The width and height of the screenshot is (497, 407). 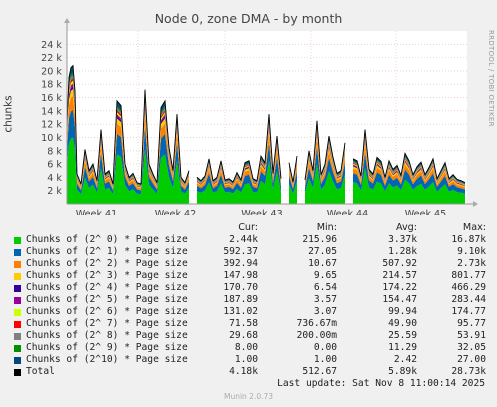 What do you see at coordinates (262, 212) in the screenshot?
I see `x-tick-label: Week 43` at bounding box center [262, 212].